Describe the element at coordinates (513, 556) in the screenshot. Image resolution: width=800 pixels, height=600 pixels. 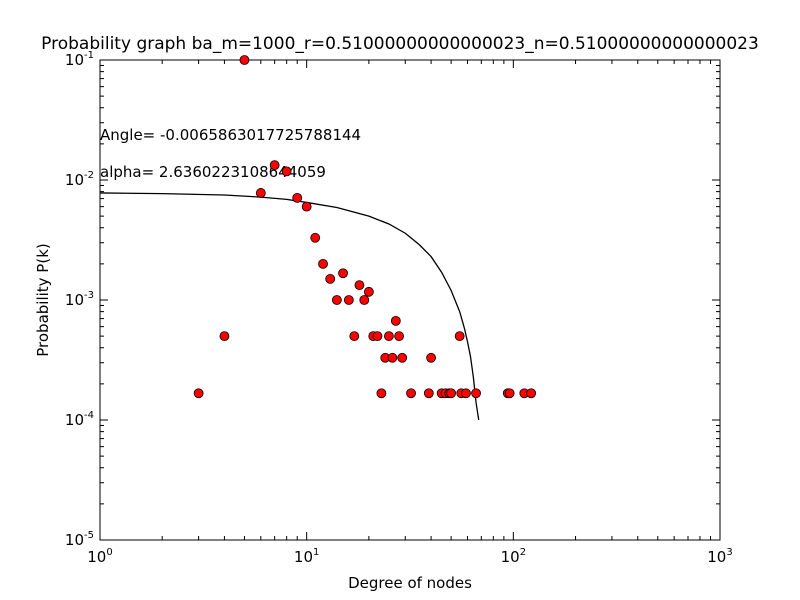
I see `x-tick-label-2: 10²` at that location.